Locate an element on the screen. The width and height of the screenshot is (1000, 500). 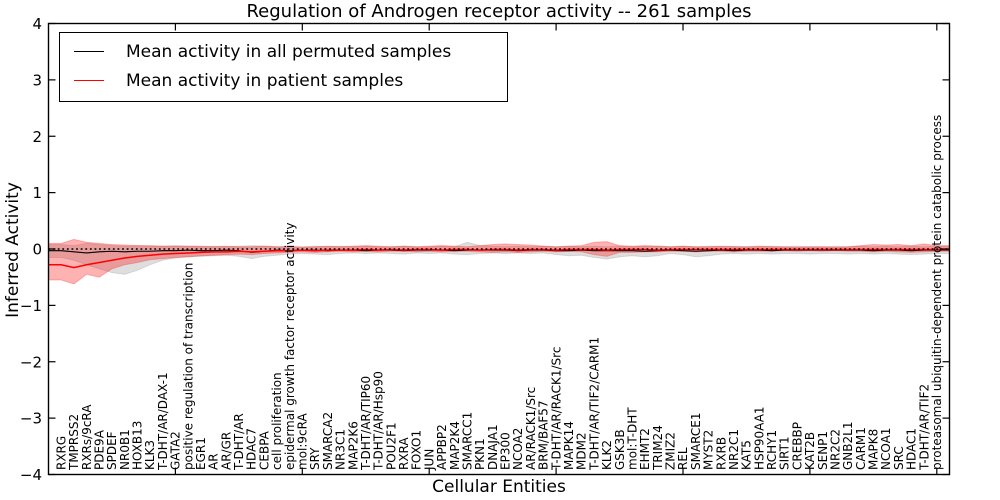
y-tick-label: 1 is located at coordinates (37, 193).